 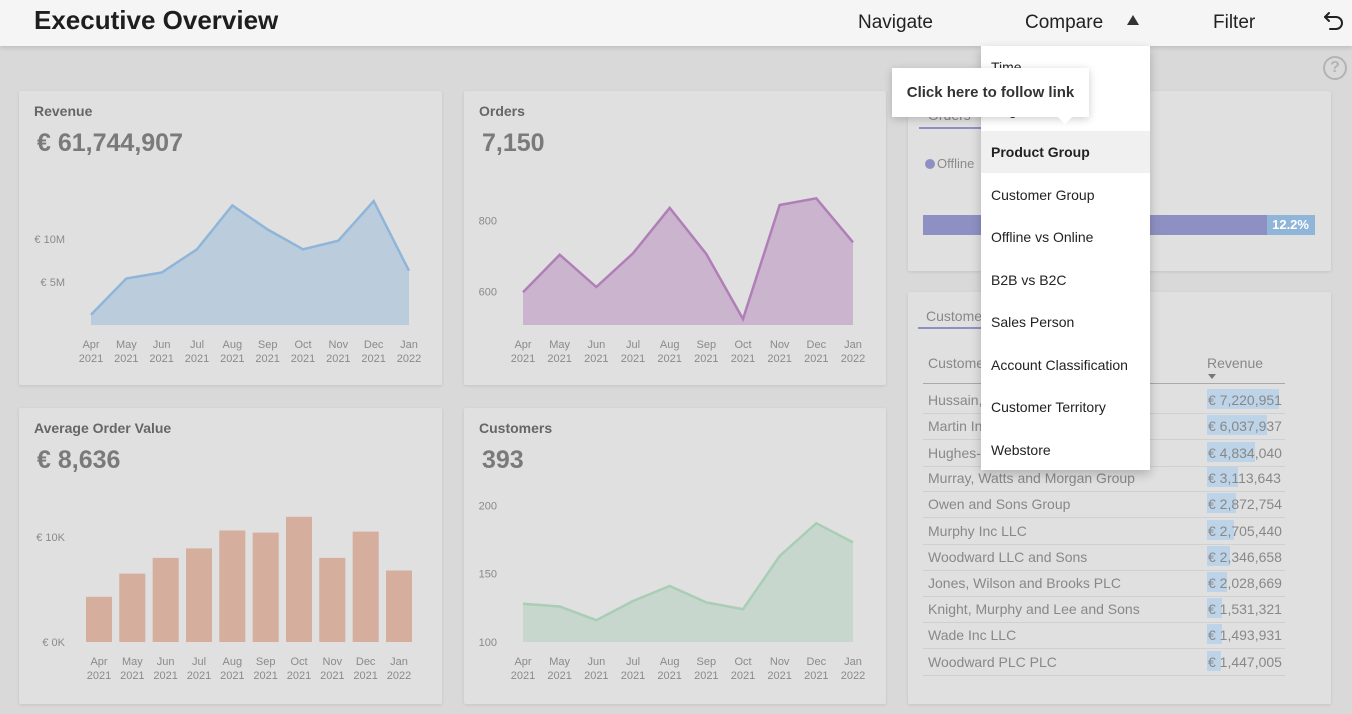 What do you see at coordinates (409, 359) in the screenshot?
I see `x-tick-label: 2022` at bounding box center [409, 359].